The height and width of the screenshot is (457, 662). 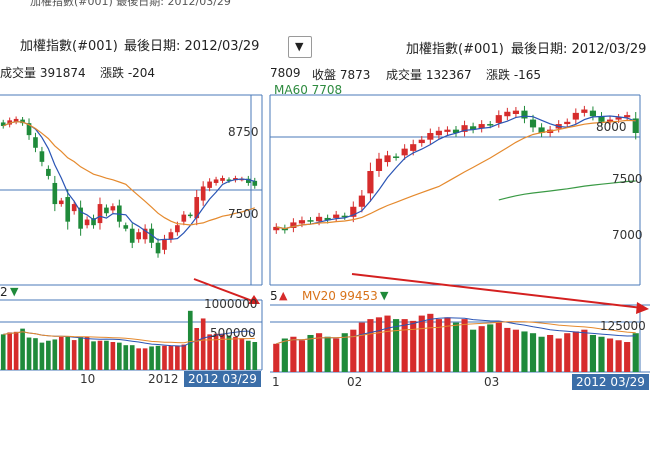 I want to click on left-title: 加權指數(#001), so click(x=69, y=46).